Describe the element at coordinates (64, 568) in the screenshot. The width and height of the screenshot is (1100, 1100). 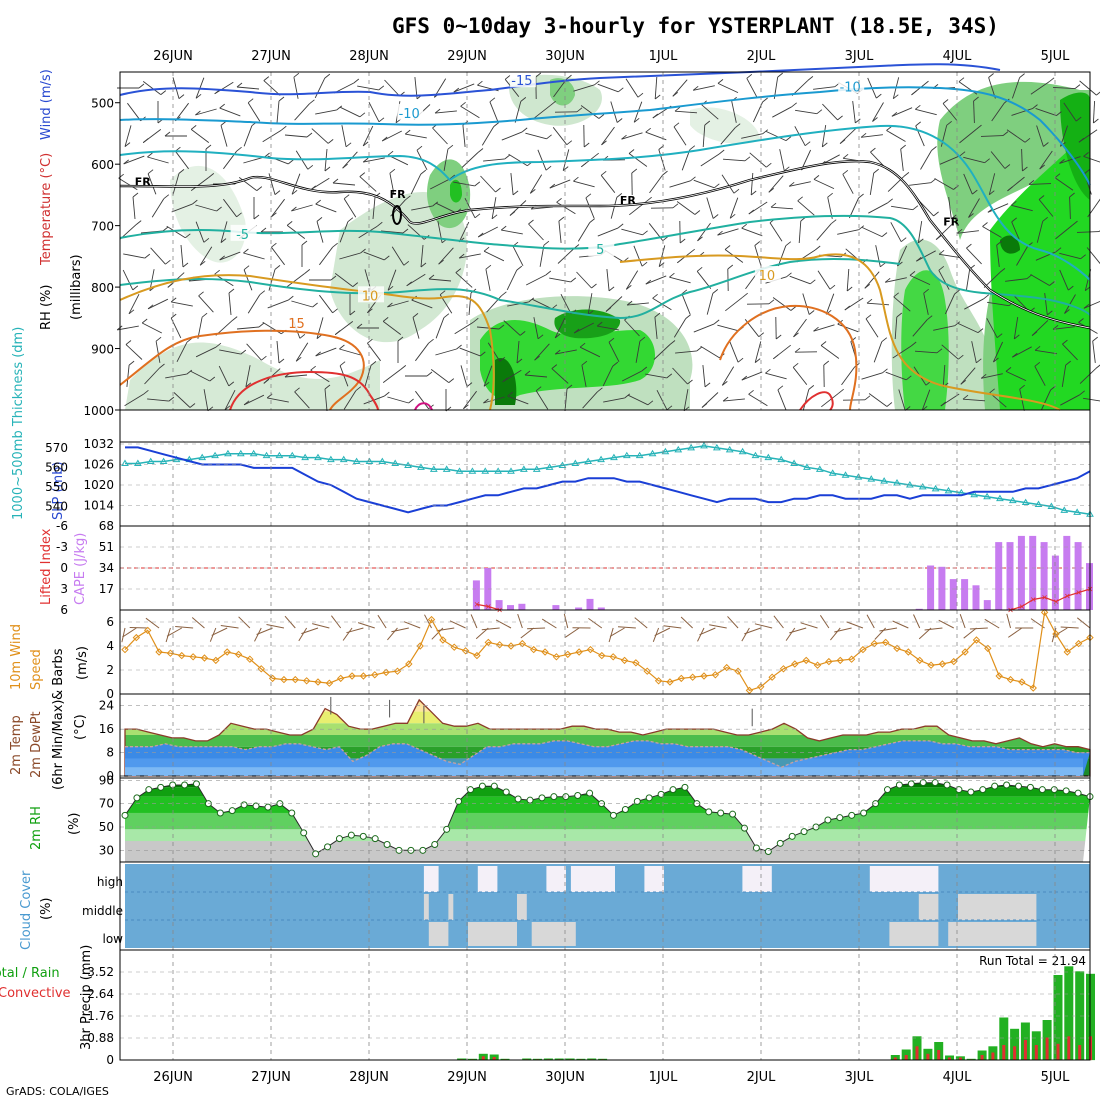
I see `lifted-index-tick-label: 0` at that location.